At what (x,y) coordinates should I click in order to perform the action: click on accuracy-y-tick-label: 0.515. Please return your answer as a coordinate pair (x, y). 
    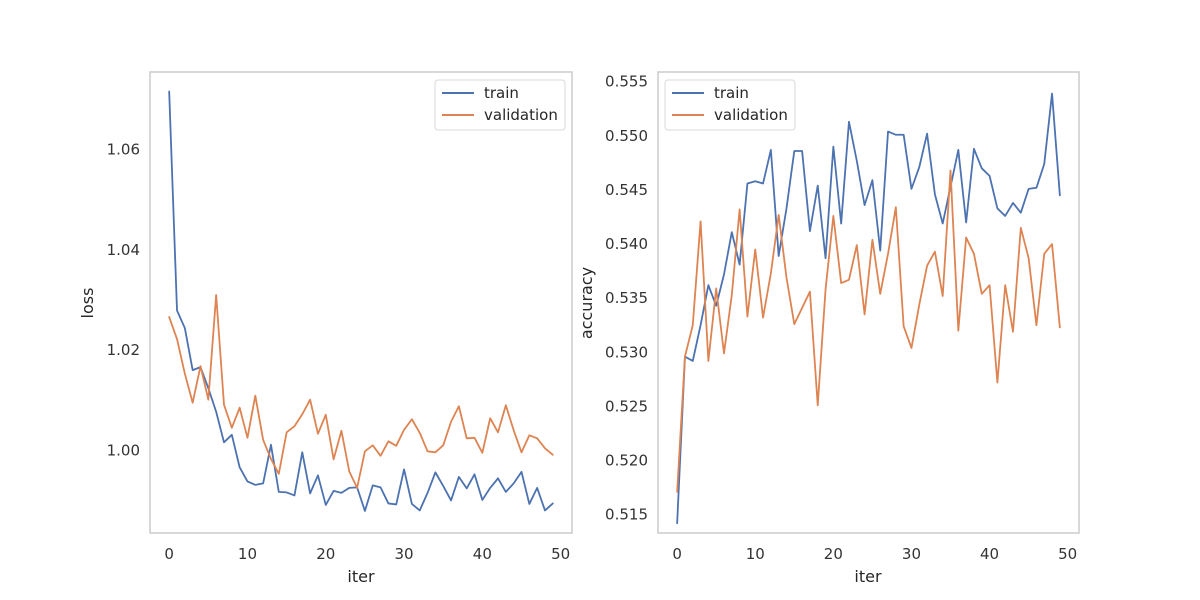
    Looking at the image, I should click on (626, 515).